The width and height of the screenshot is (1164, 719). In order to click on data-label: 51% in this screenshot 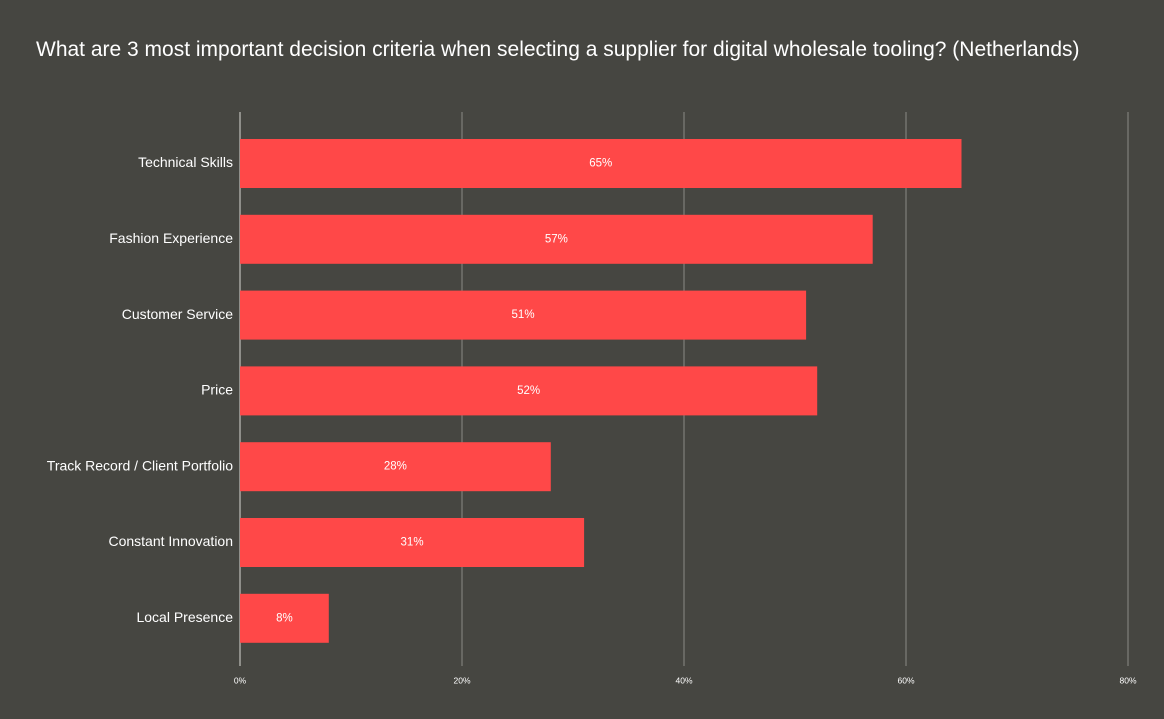, I will do `click(523, 315)`.